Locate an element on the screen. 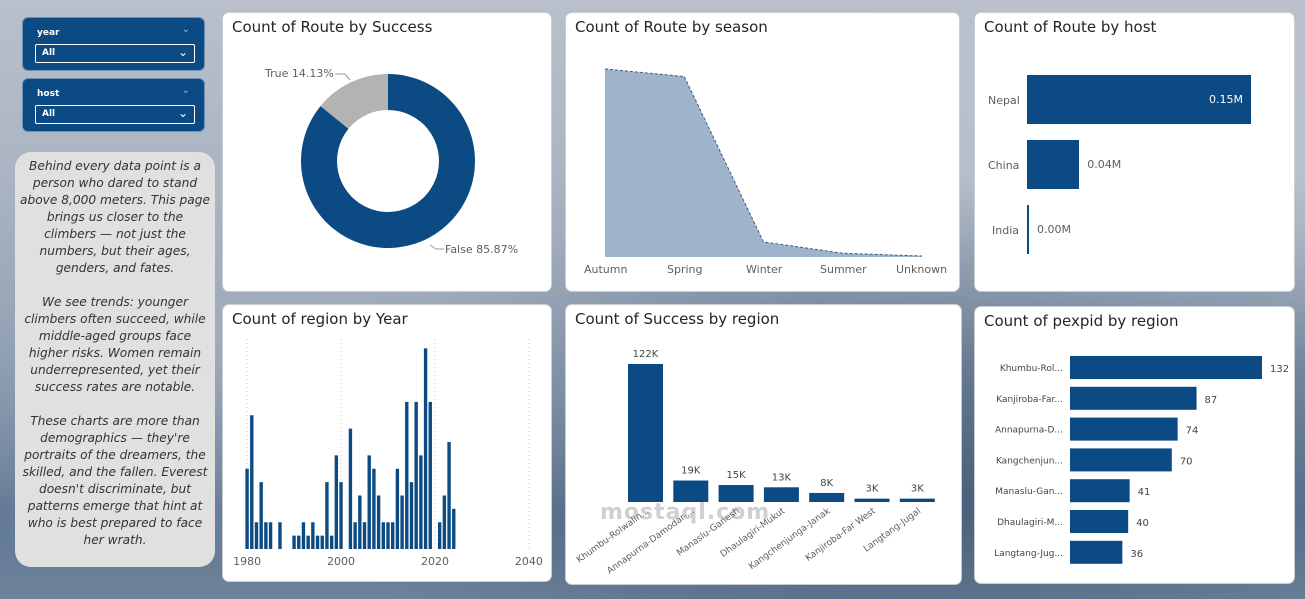 Image resolution: width=1305 pixels, height=599 pixels. chart-title: Count of pexpid by region is located at coordinates (1081, 321).